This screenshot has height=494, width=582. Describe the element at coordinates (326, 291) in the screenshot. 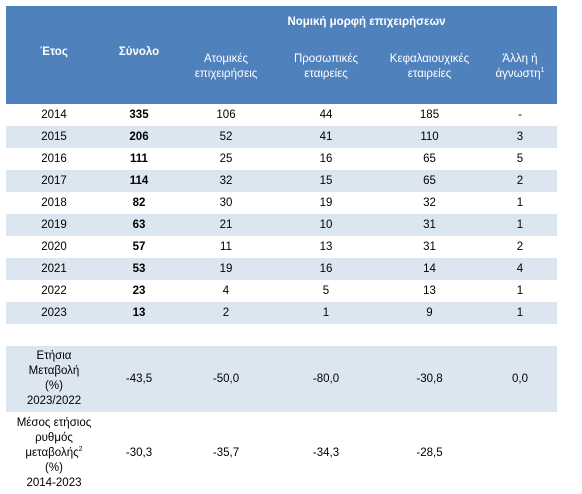

I see `cell-partnerships: 5` at that location.